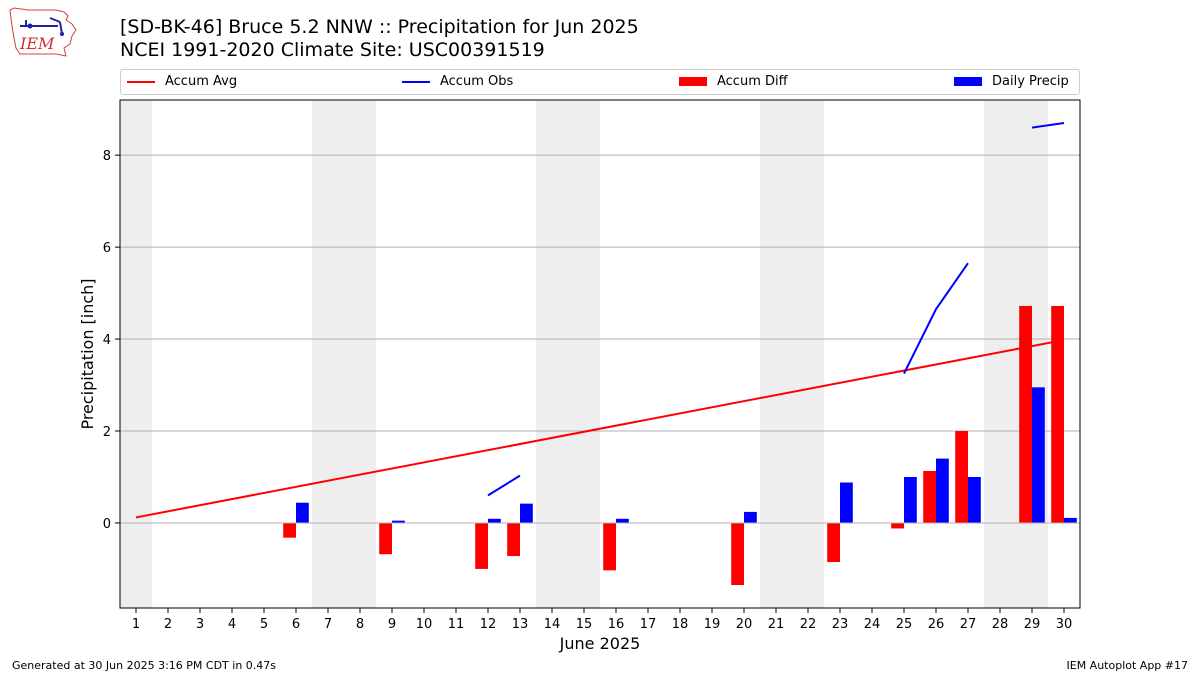 The height and width of the screenshot is (675, 1200). I want to click on ytick-label-4: 4, so click(107, 340).